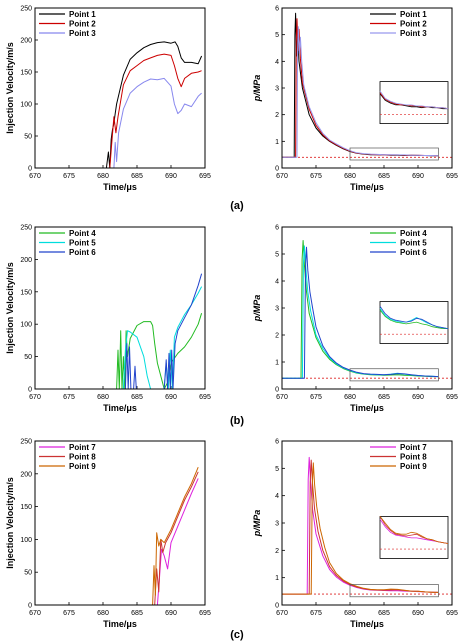 The height and width of the screenshot is (641, 474). What do you see at coordinates (277, 62) in the screenshot?
I see `y-tick-label: 4` at bounding box center [277, 62].